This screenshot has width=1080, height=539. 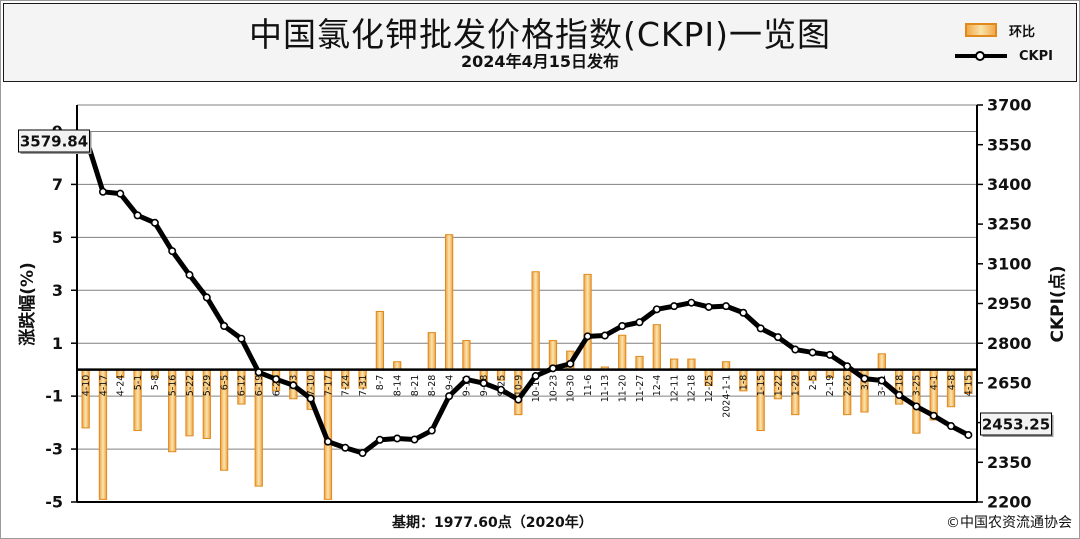 What do you see at coordinates (744, 383) in the screenshot?
I see `x-tick-label: 1-8` at bounding box center [744, 383].